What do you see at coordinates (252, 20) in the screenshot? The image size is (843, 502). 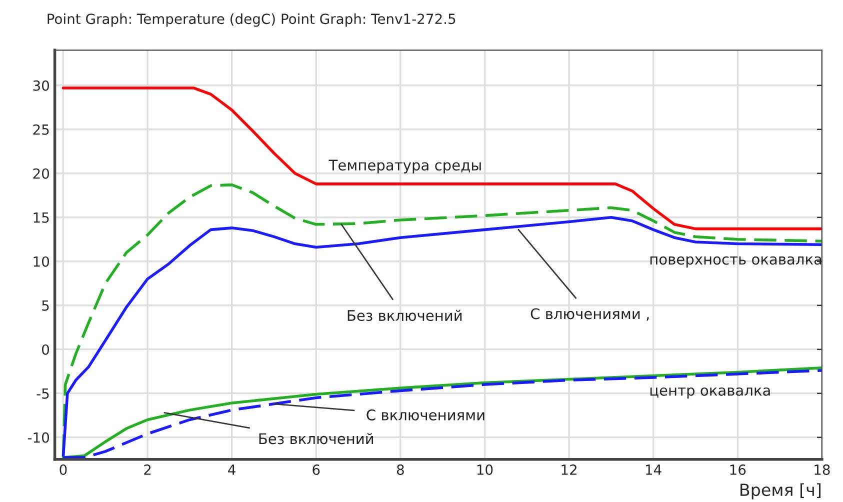 I see `chart-title: Point Graph: Temperature (degC) Point Graph: Tenv1-272.5` at bounding box center [252, 20].